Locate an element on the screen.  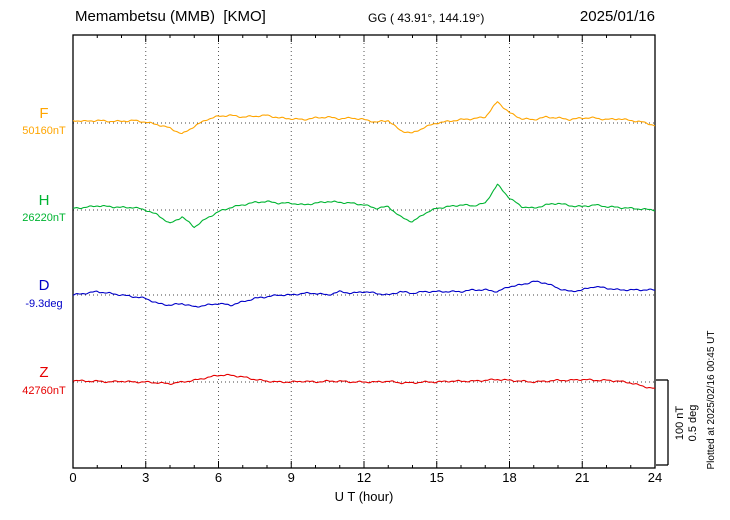
scale-bar-label: 100 nT 0.5 deg is located at coordinates (688, 423).